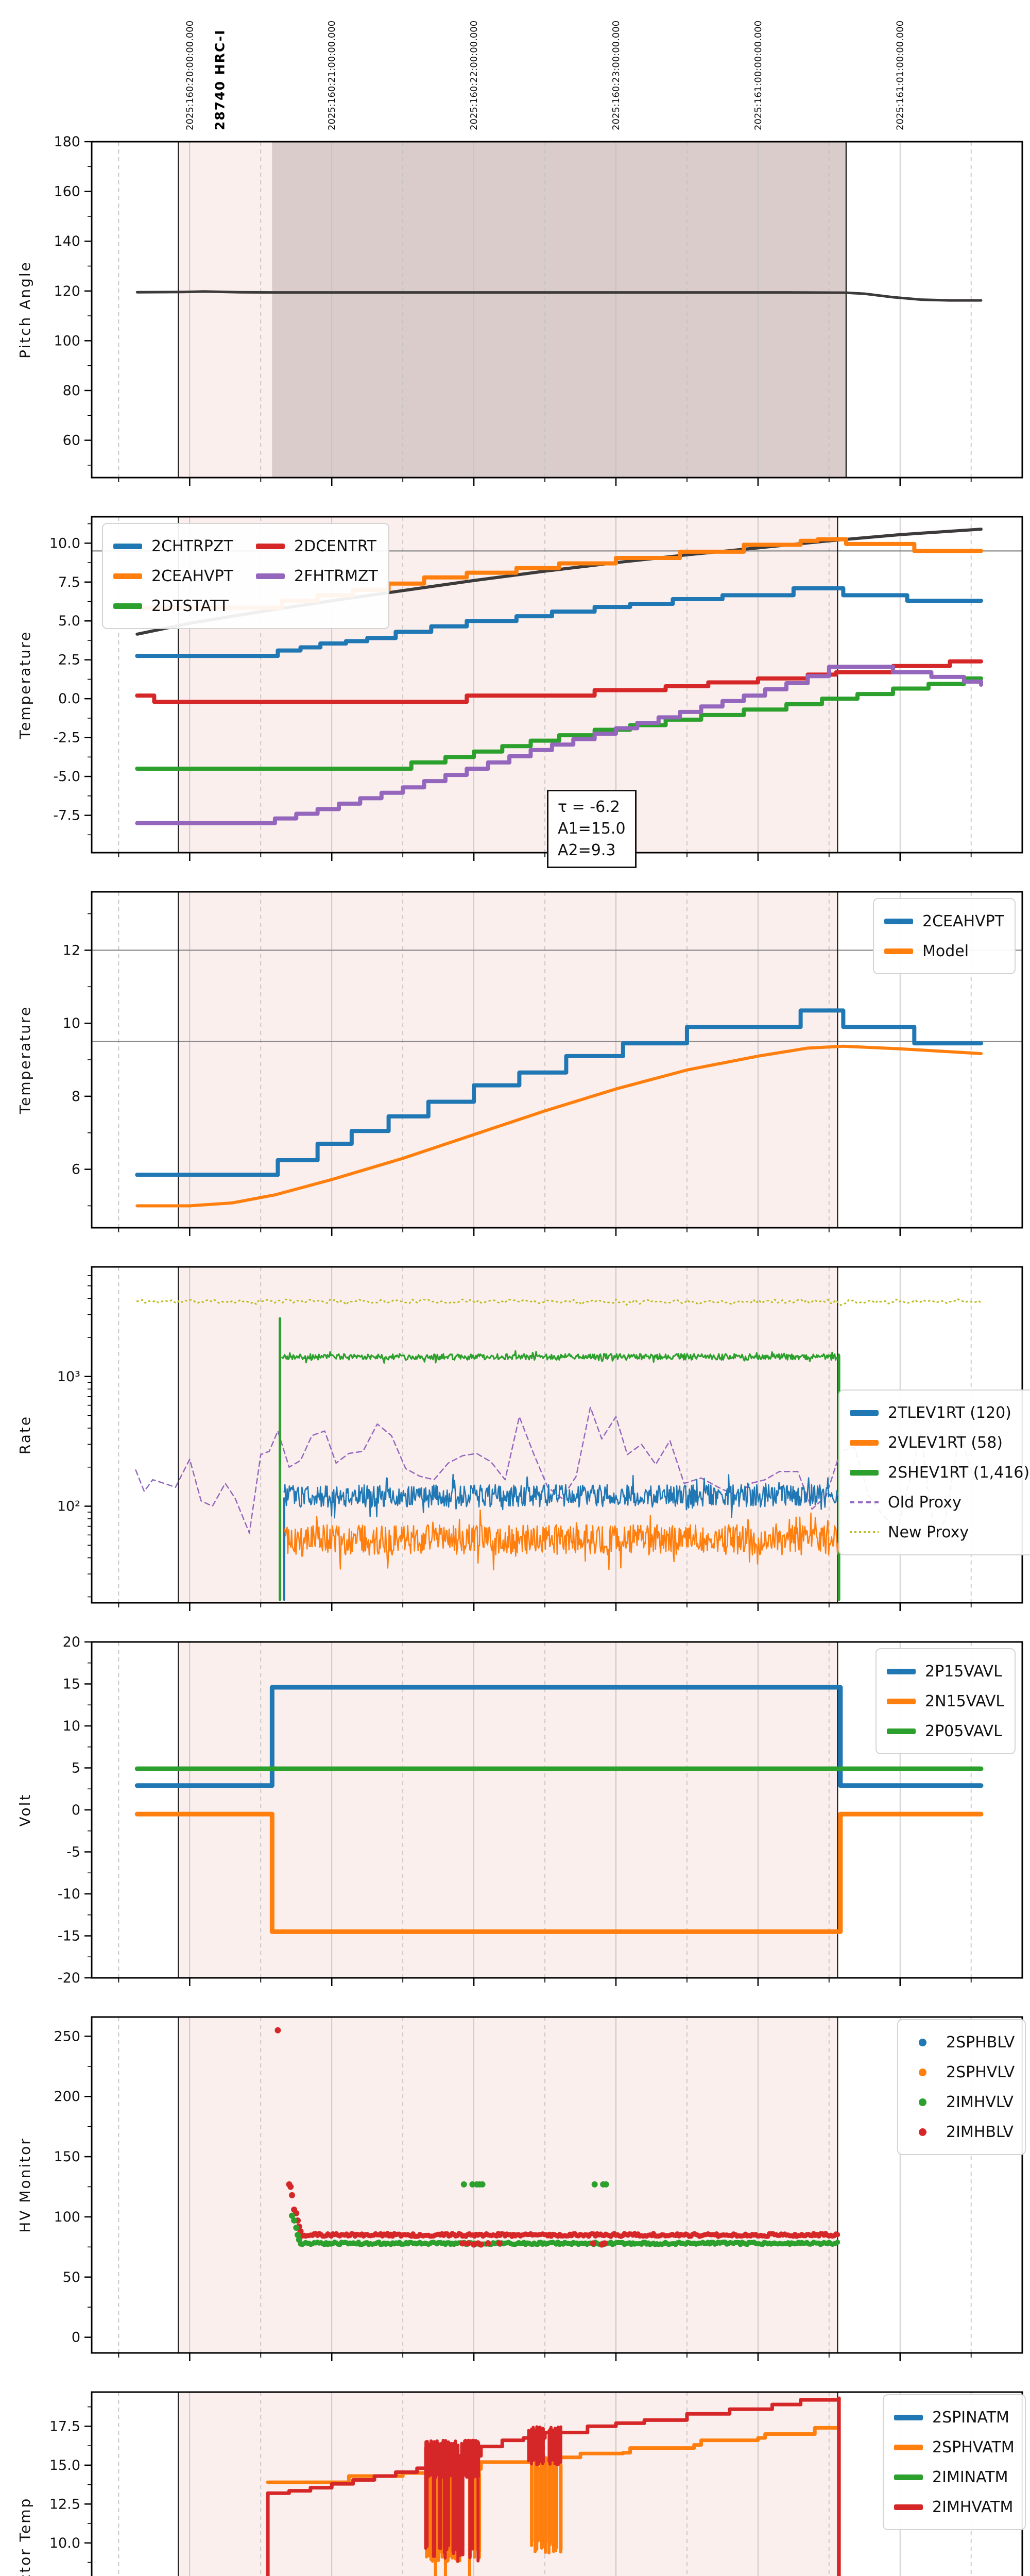 The width and height of the screenshot is (1030, 2576). Describe the element at coordinates (973, 2507) in the screenshot. I see `legend-label: 2IMHVATM` at that location.